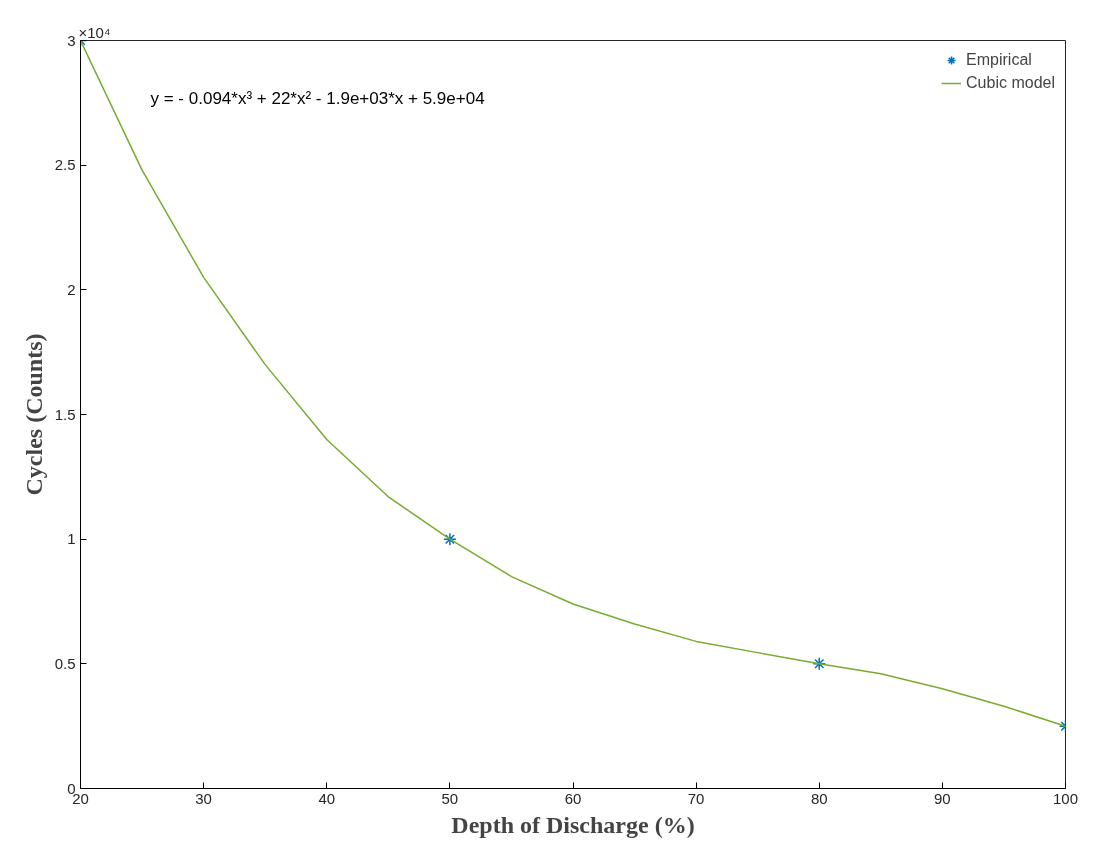  Describe the element at coordinates (65, 165) in the screenshot. I see `y-tick-label: 2.5` at that location.